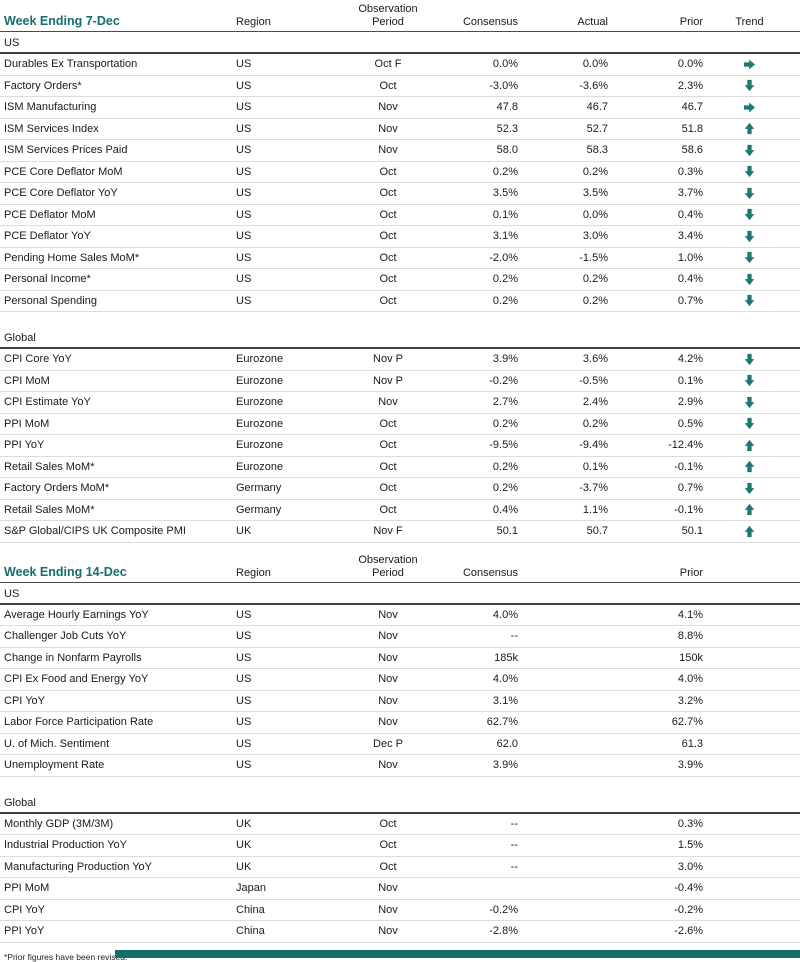 The height and width of the screenshot is (962, 800). I want to click on section-label-global: Global, so click(400, 803).